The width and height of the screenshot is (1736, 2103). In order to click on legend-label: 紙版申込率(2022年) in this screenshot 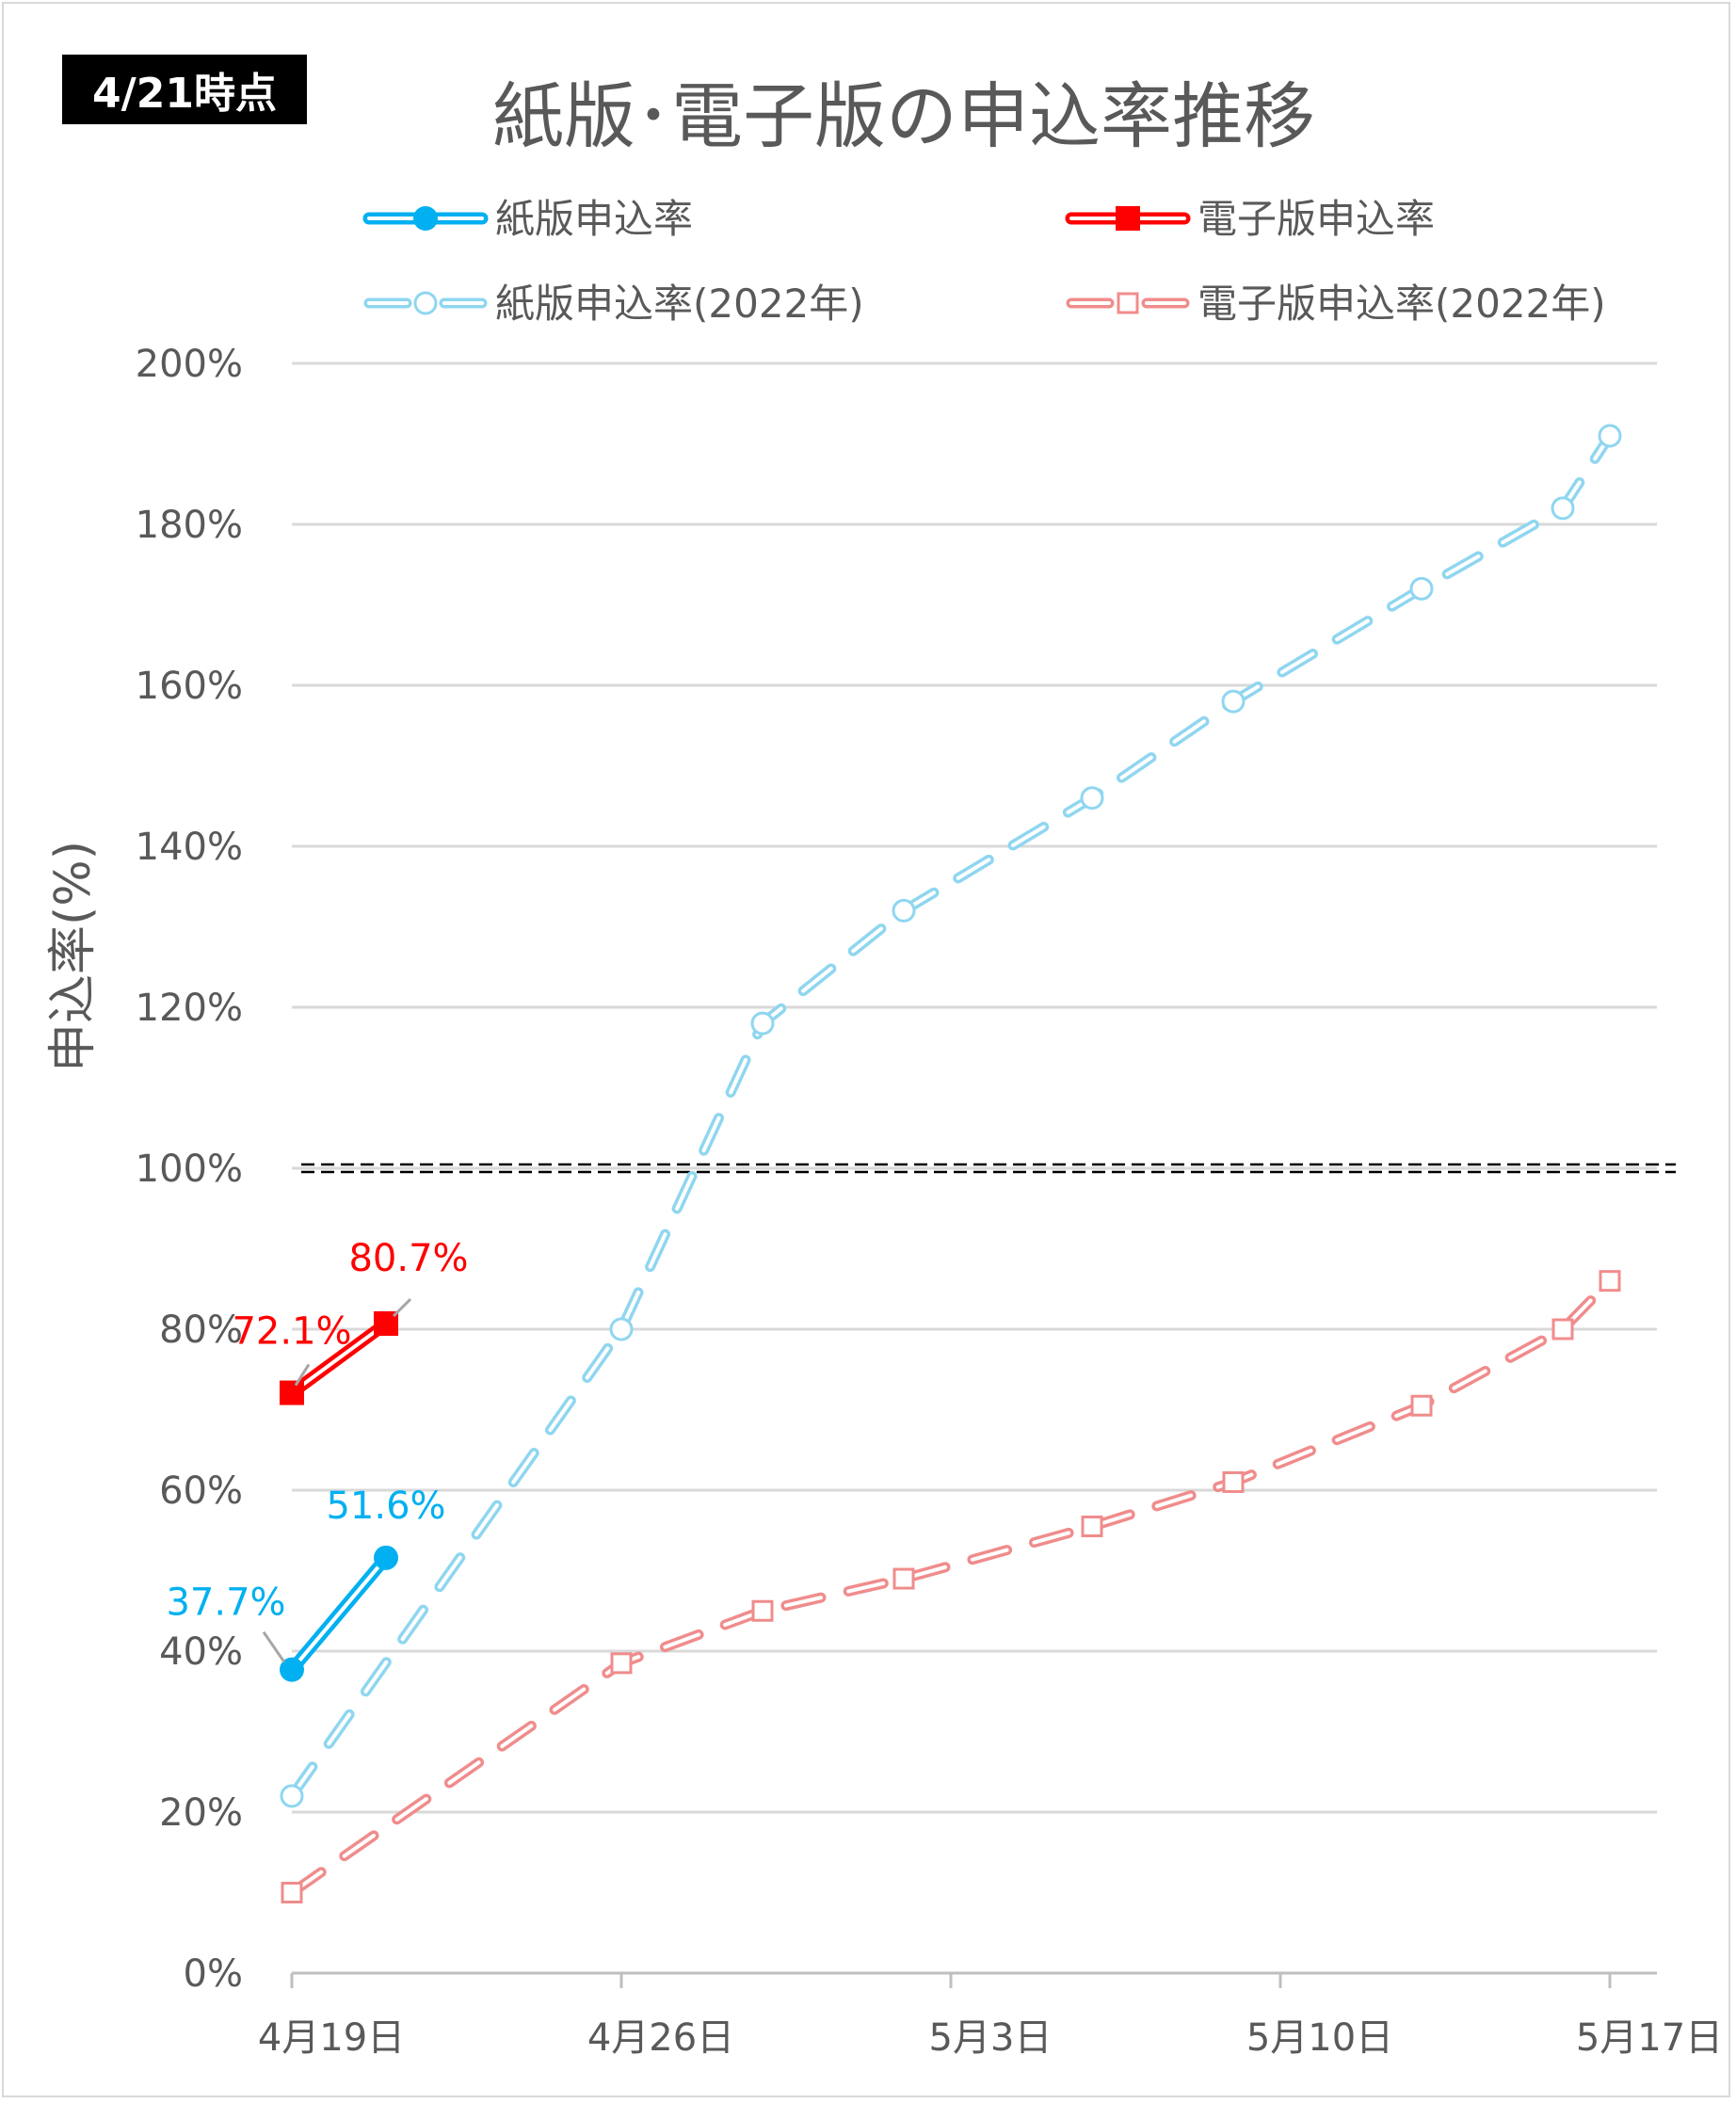, I will do `click(679, 304)`.